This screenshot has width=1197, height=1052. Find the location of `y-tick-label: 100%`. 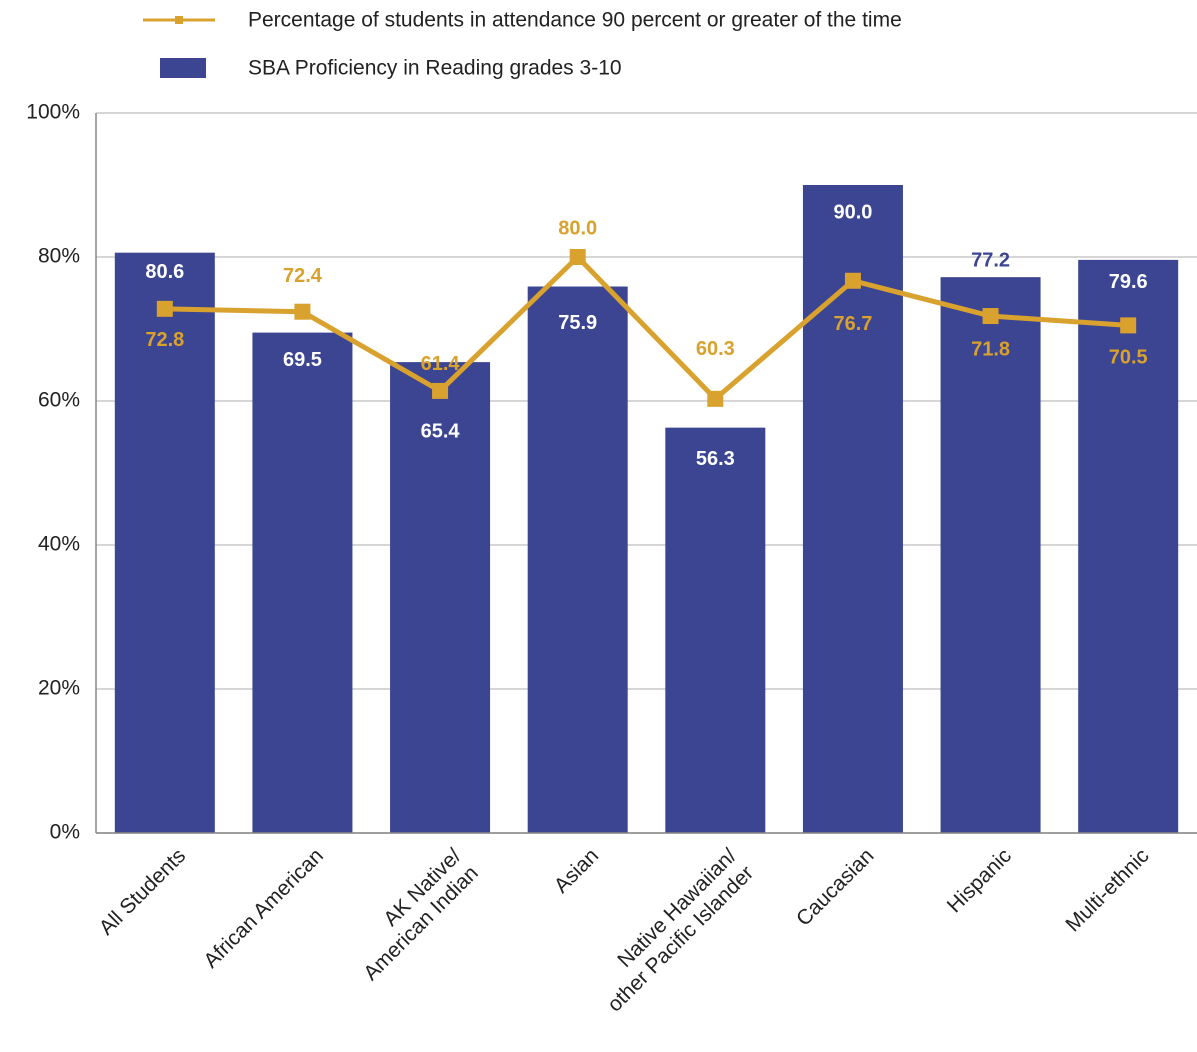

y-tick-label: 100% is located at coordinates (53, 112).